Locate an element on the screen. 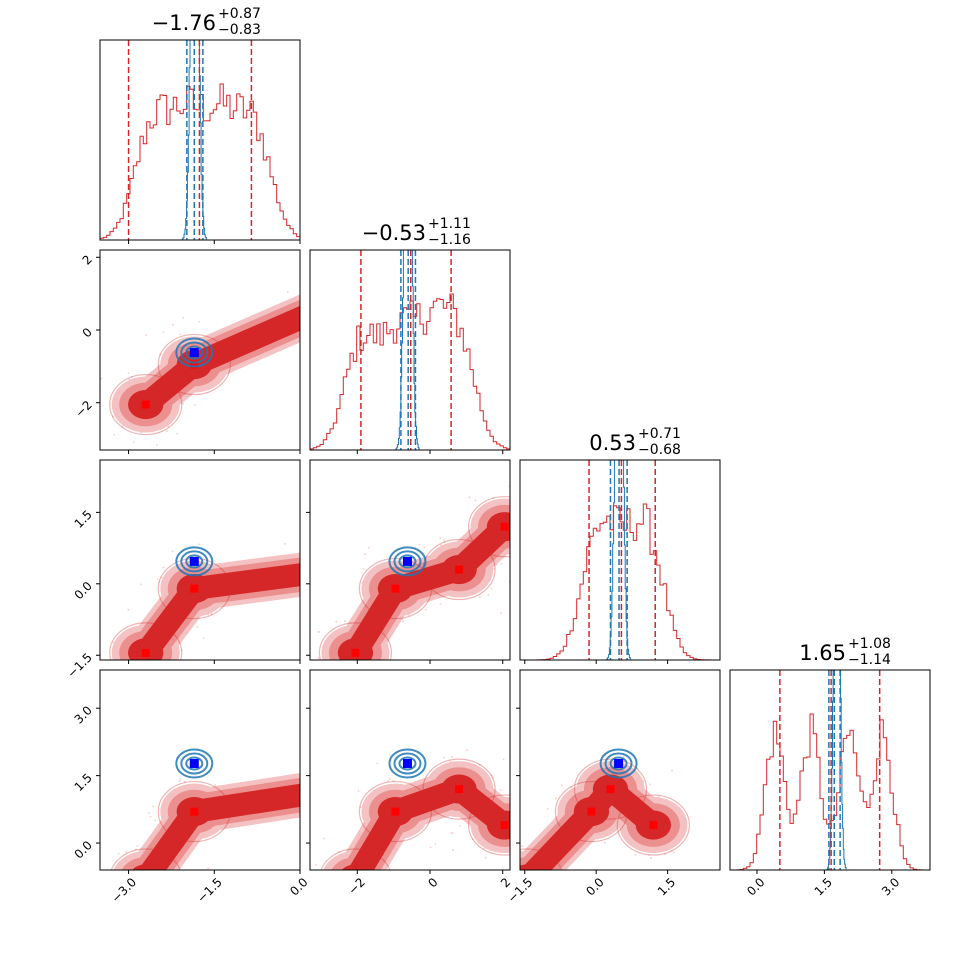 The width and height of the screenshot is (970, 970). param-title-minus: −0.83 is located at coordinates (239, 30).